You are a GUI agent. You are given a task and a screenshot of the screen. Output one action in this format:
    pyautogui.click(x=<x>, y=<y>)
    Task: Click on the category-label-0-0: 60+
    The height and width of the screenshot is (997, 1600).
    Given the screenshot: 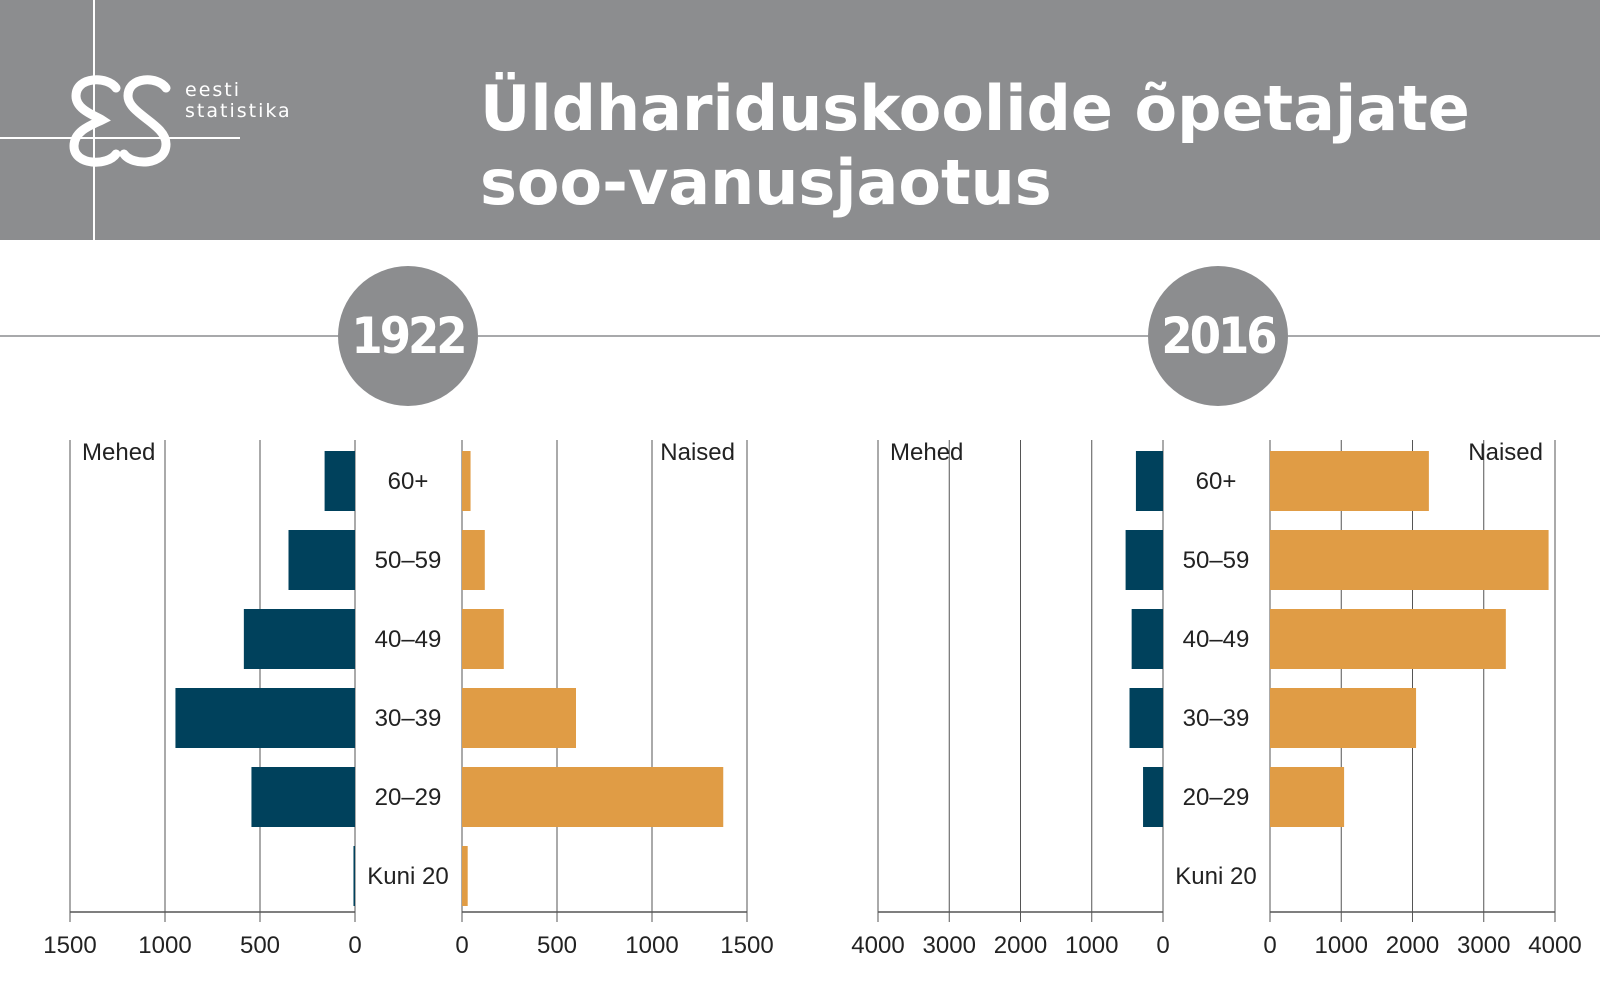 What is the action you would take?
    pyautogui.click(x=408, y=481)
    